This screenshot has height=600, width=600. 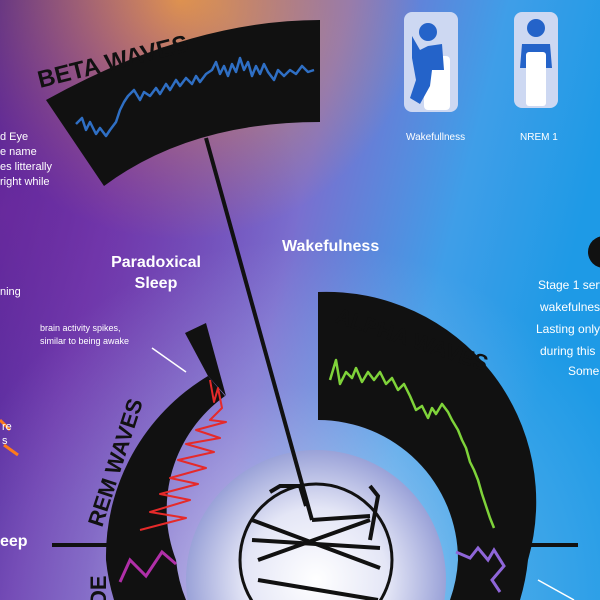 I want to click on stage-label-wakefulness: Wakefullness, so click(x=436, y=137).